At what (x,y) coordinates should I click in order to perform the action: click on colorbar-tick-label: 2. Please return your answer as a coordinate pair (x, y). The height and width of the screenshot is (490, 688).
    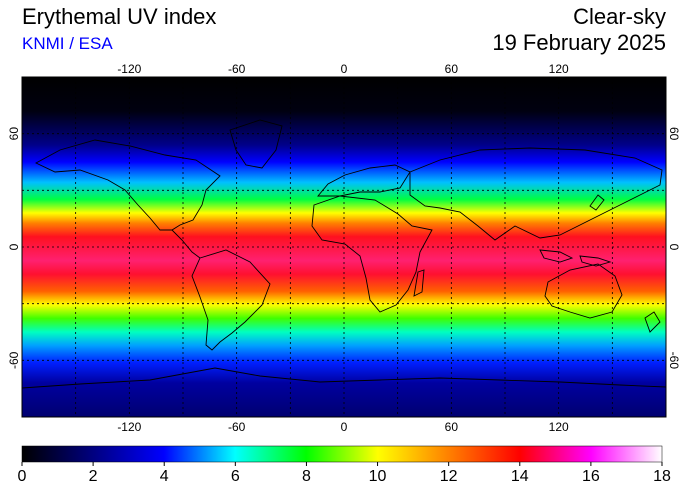
    Looking at the image, I should click on (93, 476).